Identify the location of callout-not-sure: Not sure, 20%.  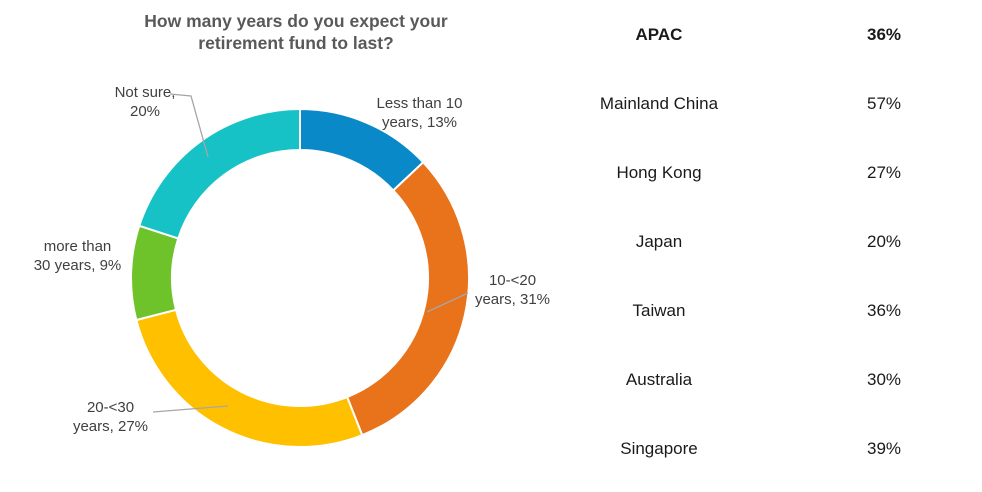
(145, 102).